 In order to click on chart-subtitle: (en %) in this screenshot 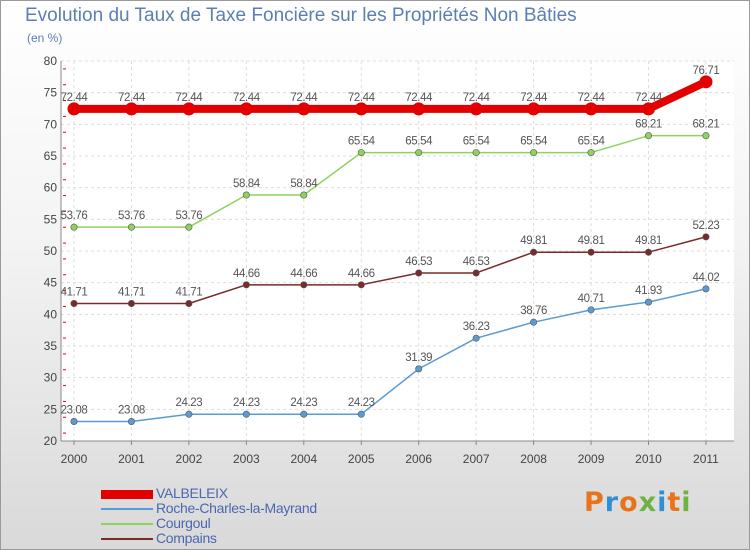, I will do `click(45, 38)`.